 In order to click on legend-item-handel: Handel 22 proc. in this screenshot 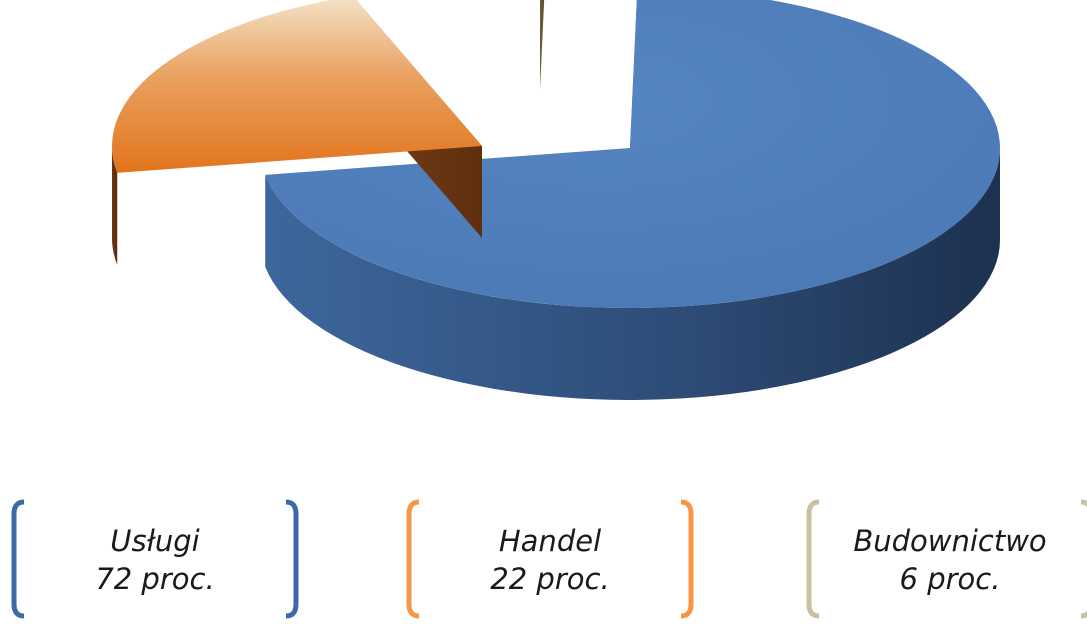, I will do `click(550, 560)`.